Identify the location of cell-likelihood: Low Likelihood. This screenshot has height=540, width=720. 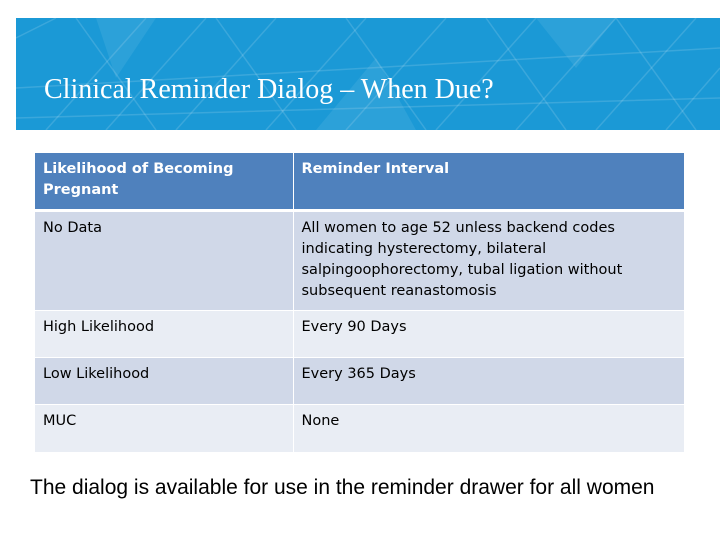
(164, 381).